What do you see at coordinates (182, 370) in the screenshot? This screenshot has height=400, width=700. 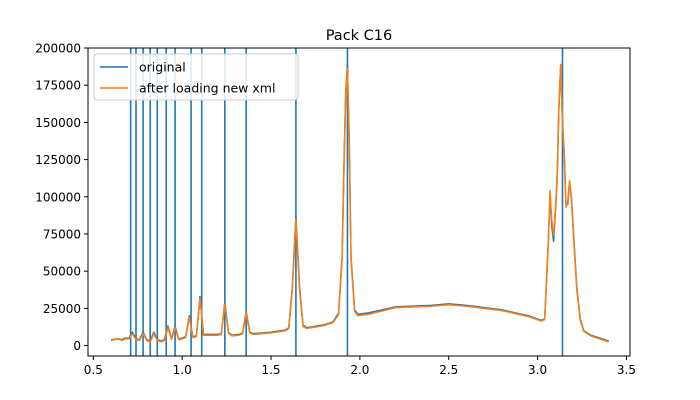 I see `x-tick-label-1: 1.0` at bounding box center [182, 370].